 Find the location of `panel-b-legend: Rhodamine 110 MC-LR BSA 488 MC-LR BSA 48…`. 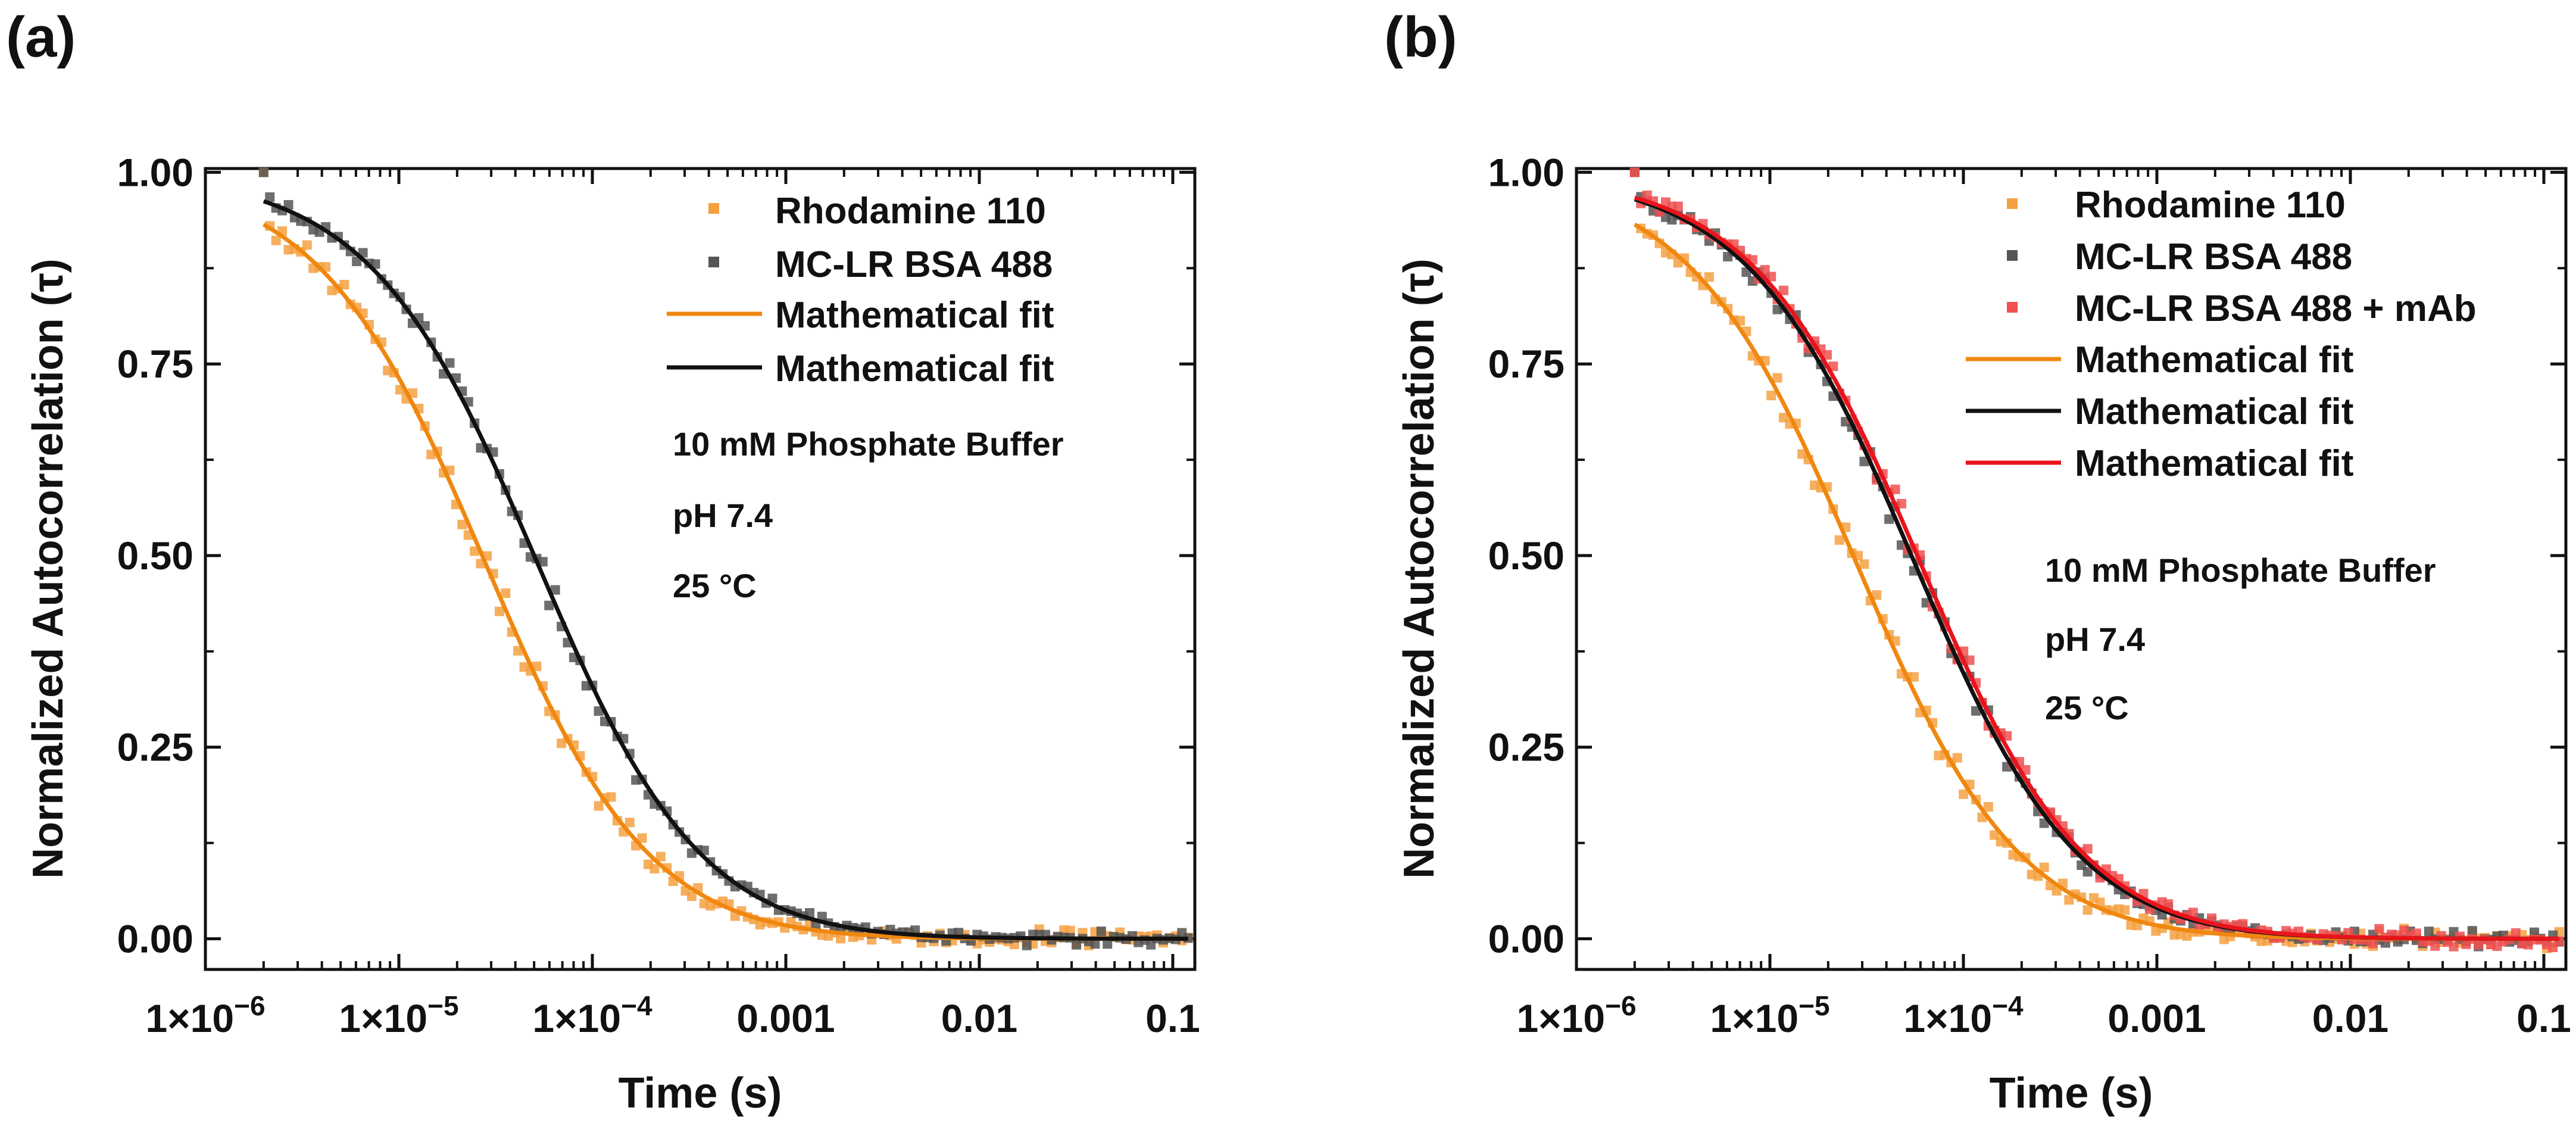

panel-b-legend: Rhodamine 110 MC-LR BSA 488 MC-LR BSA 48… is located at coordinates (2221, 334).